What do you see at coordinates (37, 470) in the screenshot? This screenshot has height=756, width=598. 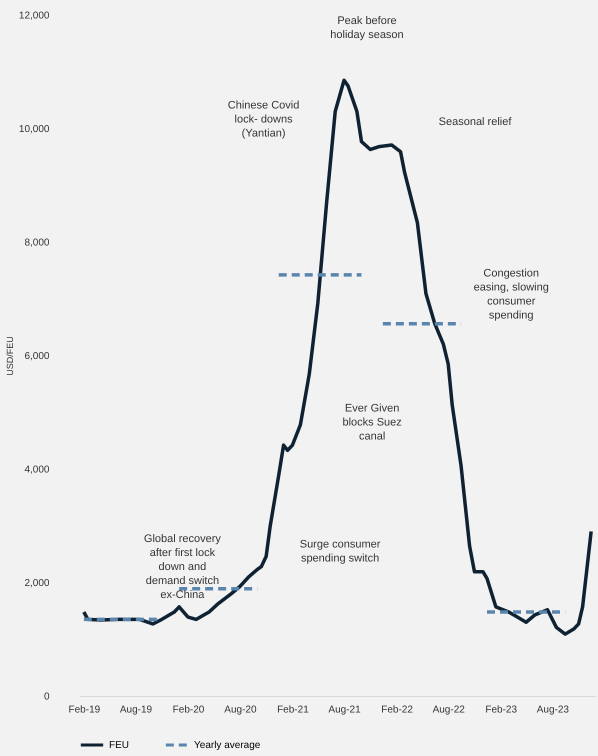 I see `y-tick-label: 4,000` at bounding box center [37, 470].